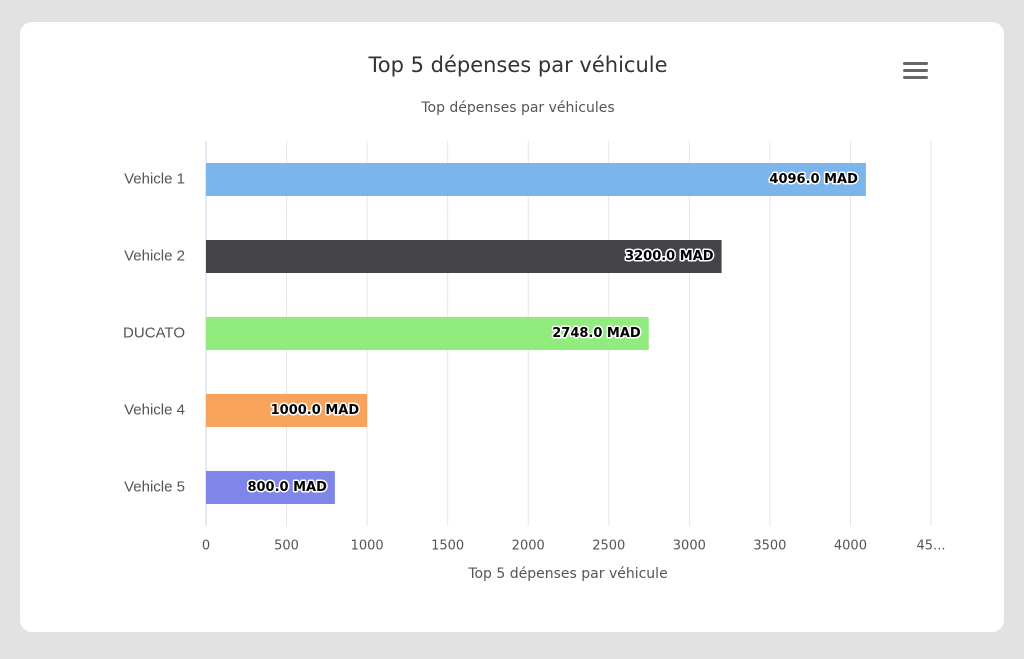 The width and height of the screenshot is (1024, 659). What do you see at coordinates (287, 487) in the screenshot?
I see `value-label: 800.0 MAD` at bounding box center [287, 487].